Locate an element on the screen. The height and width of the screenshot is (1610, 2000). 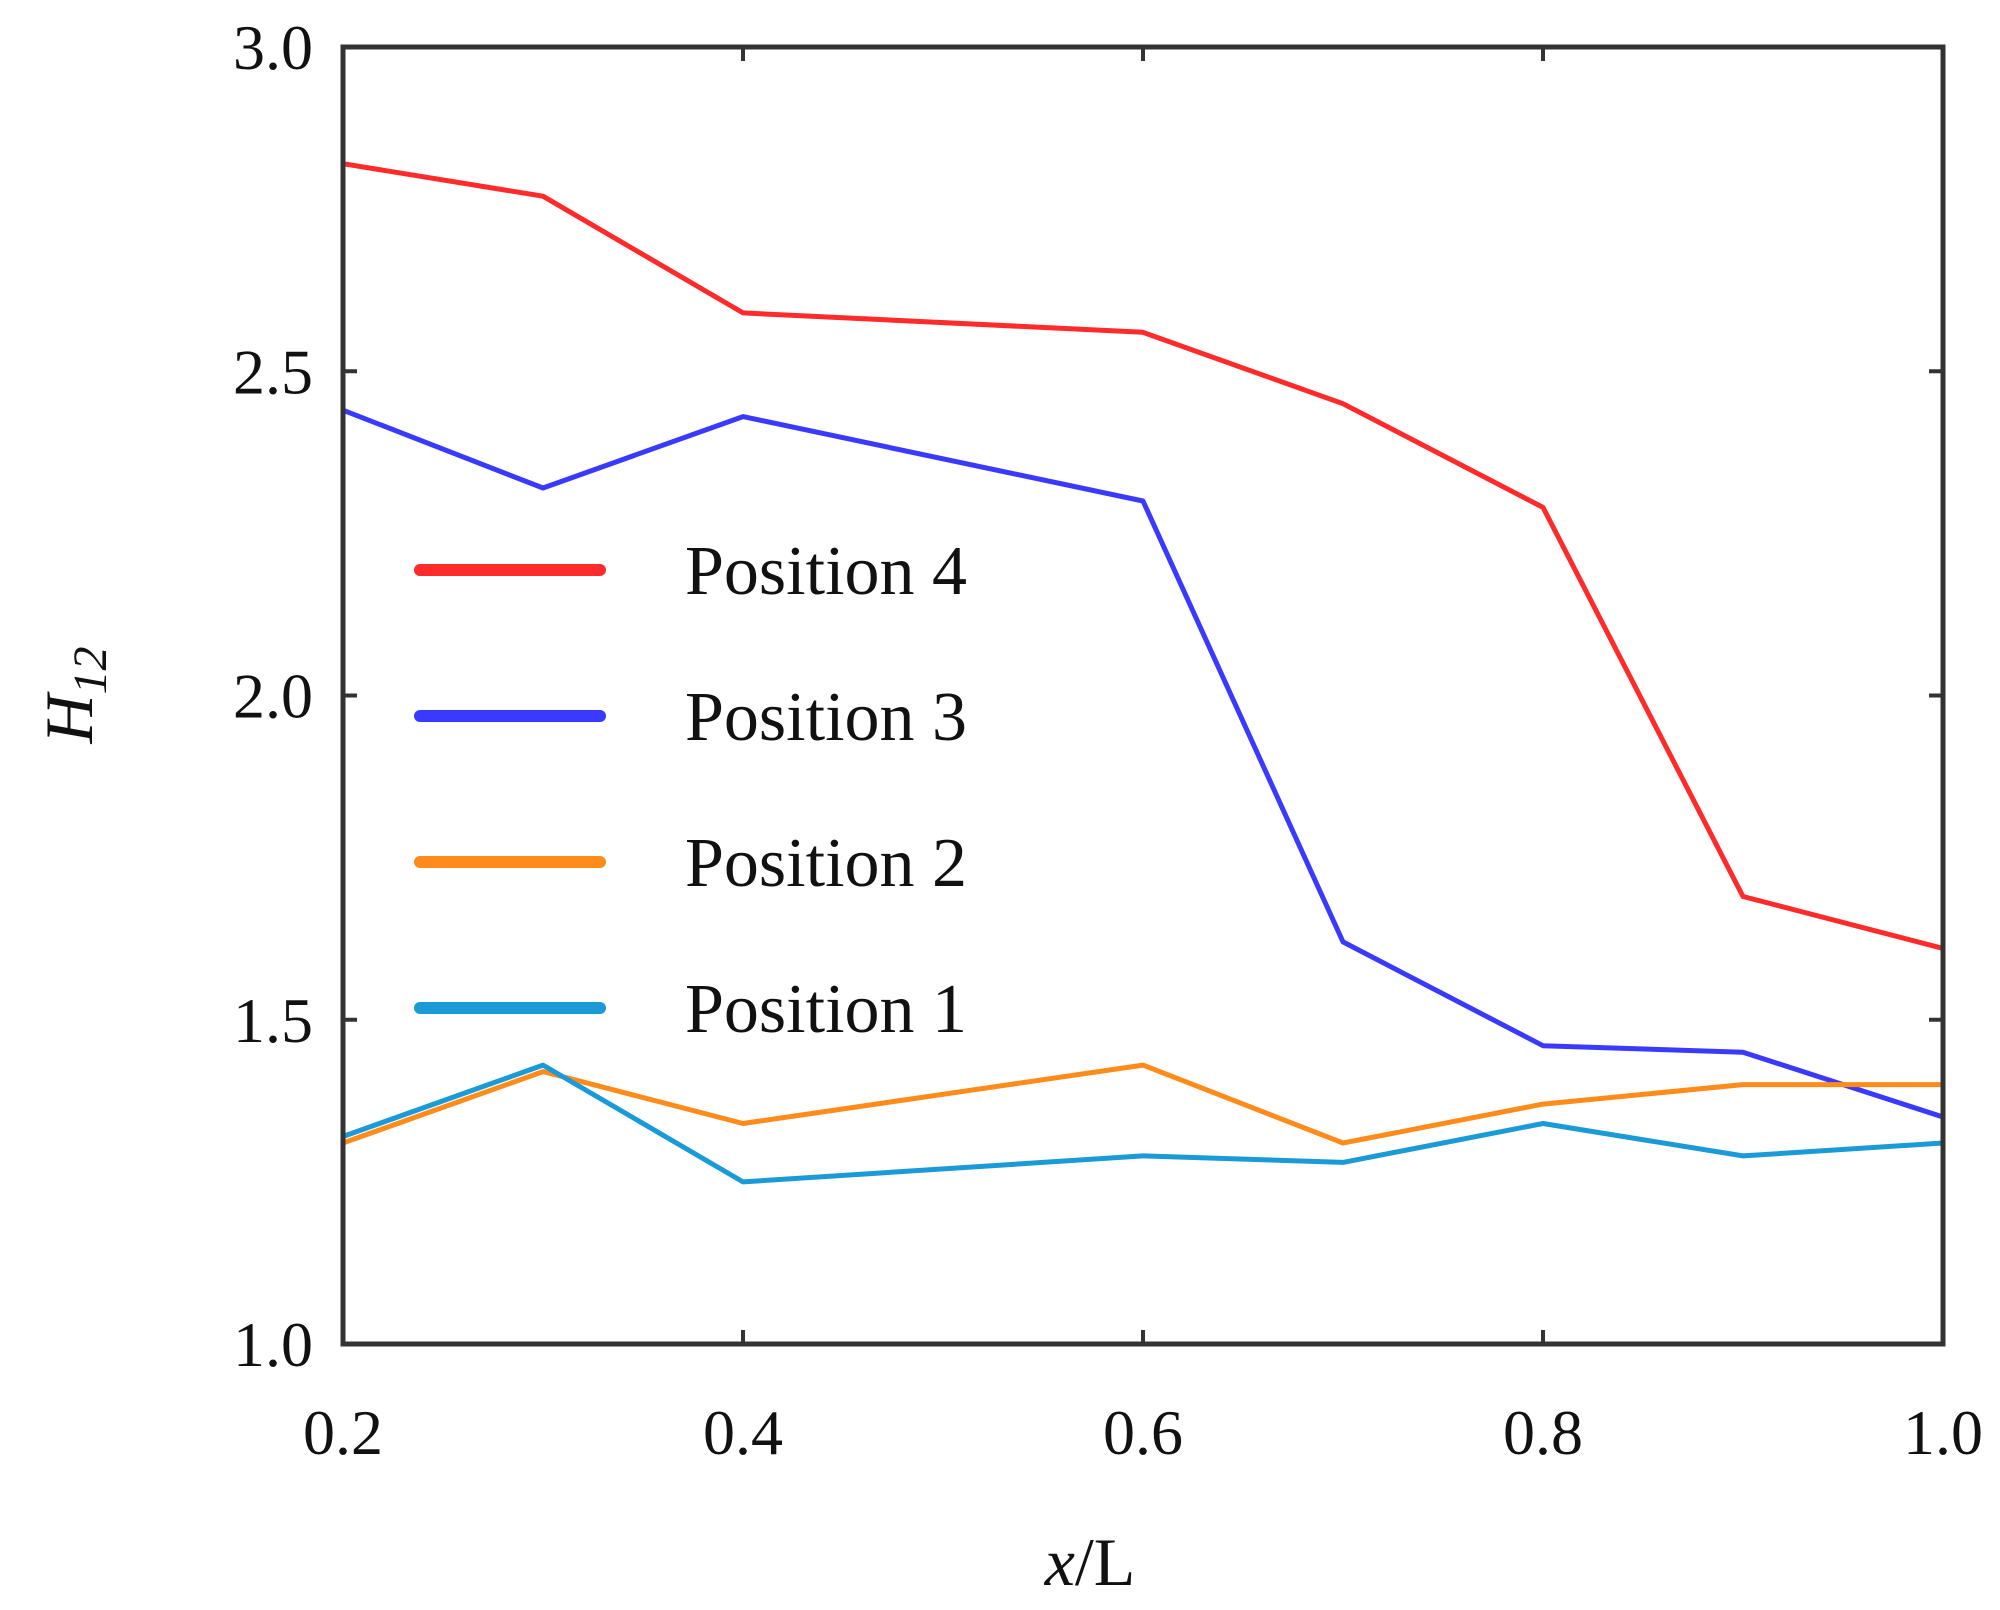
legend-label-position-4: Position 4 is located at coordinates (826, 571).